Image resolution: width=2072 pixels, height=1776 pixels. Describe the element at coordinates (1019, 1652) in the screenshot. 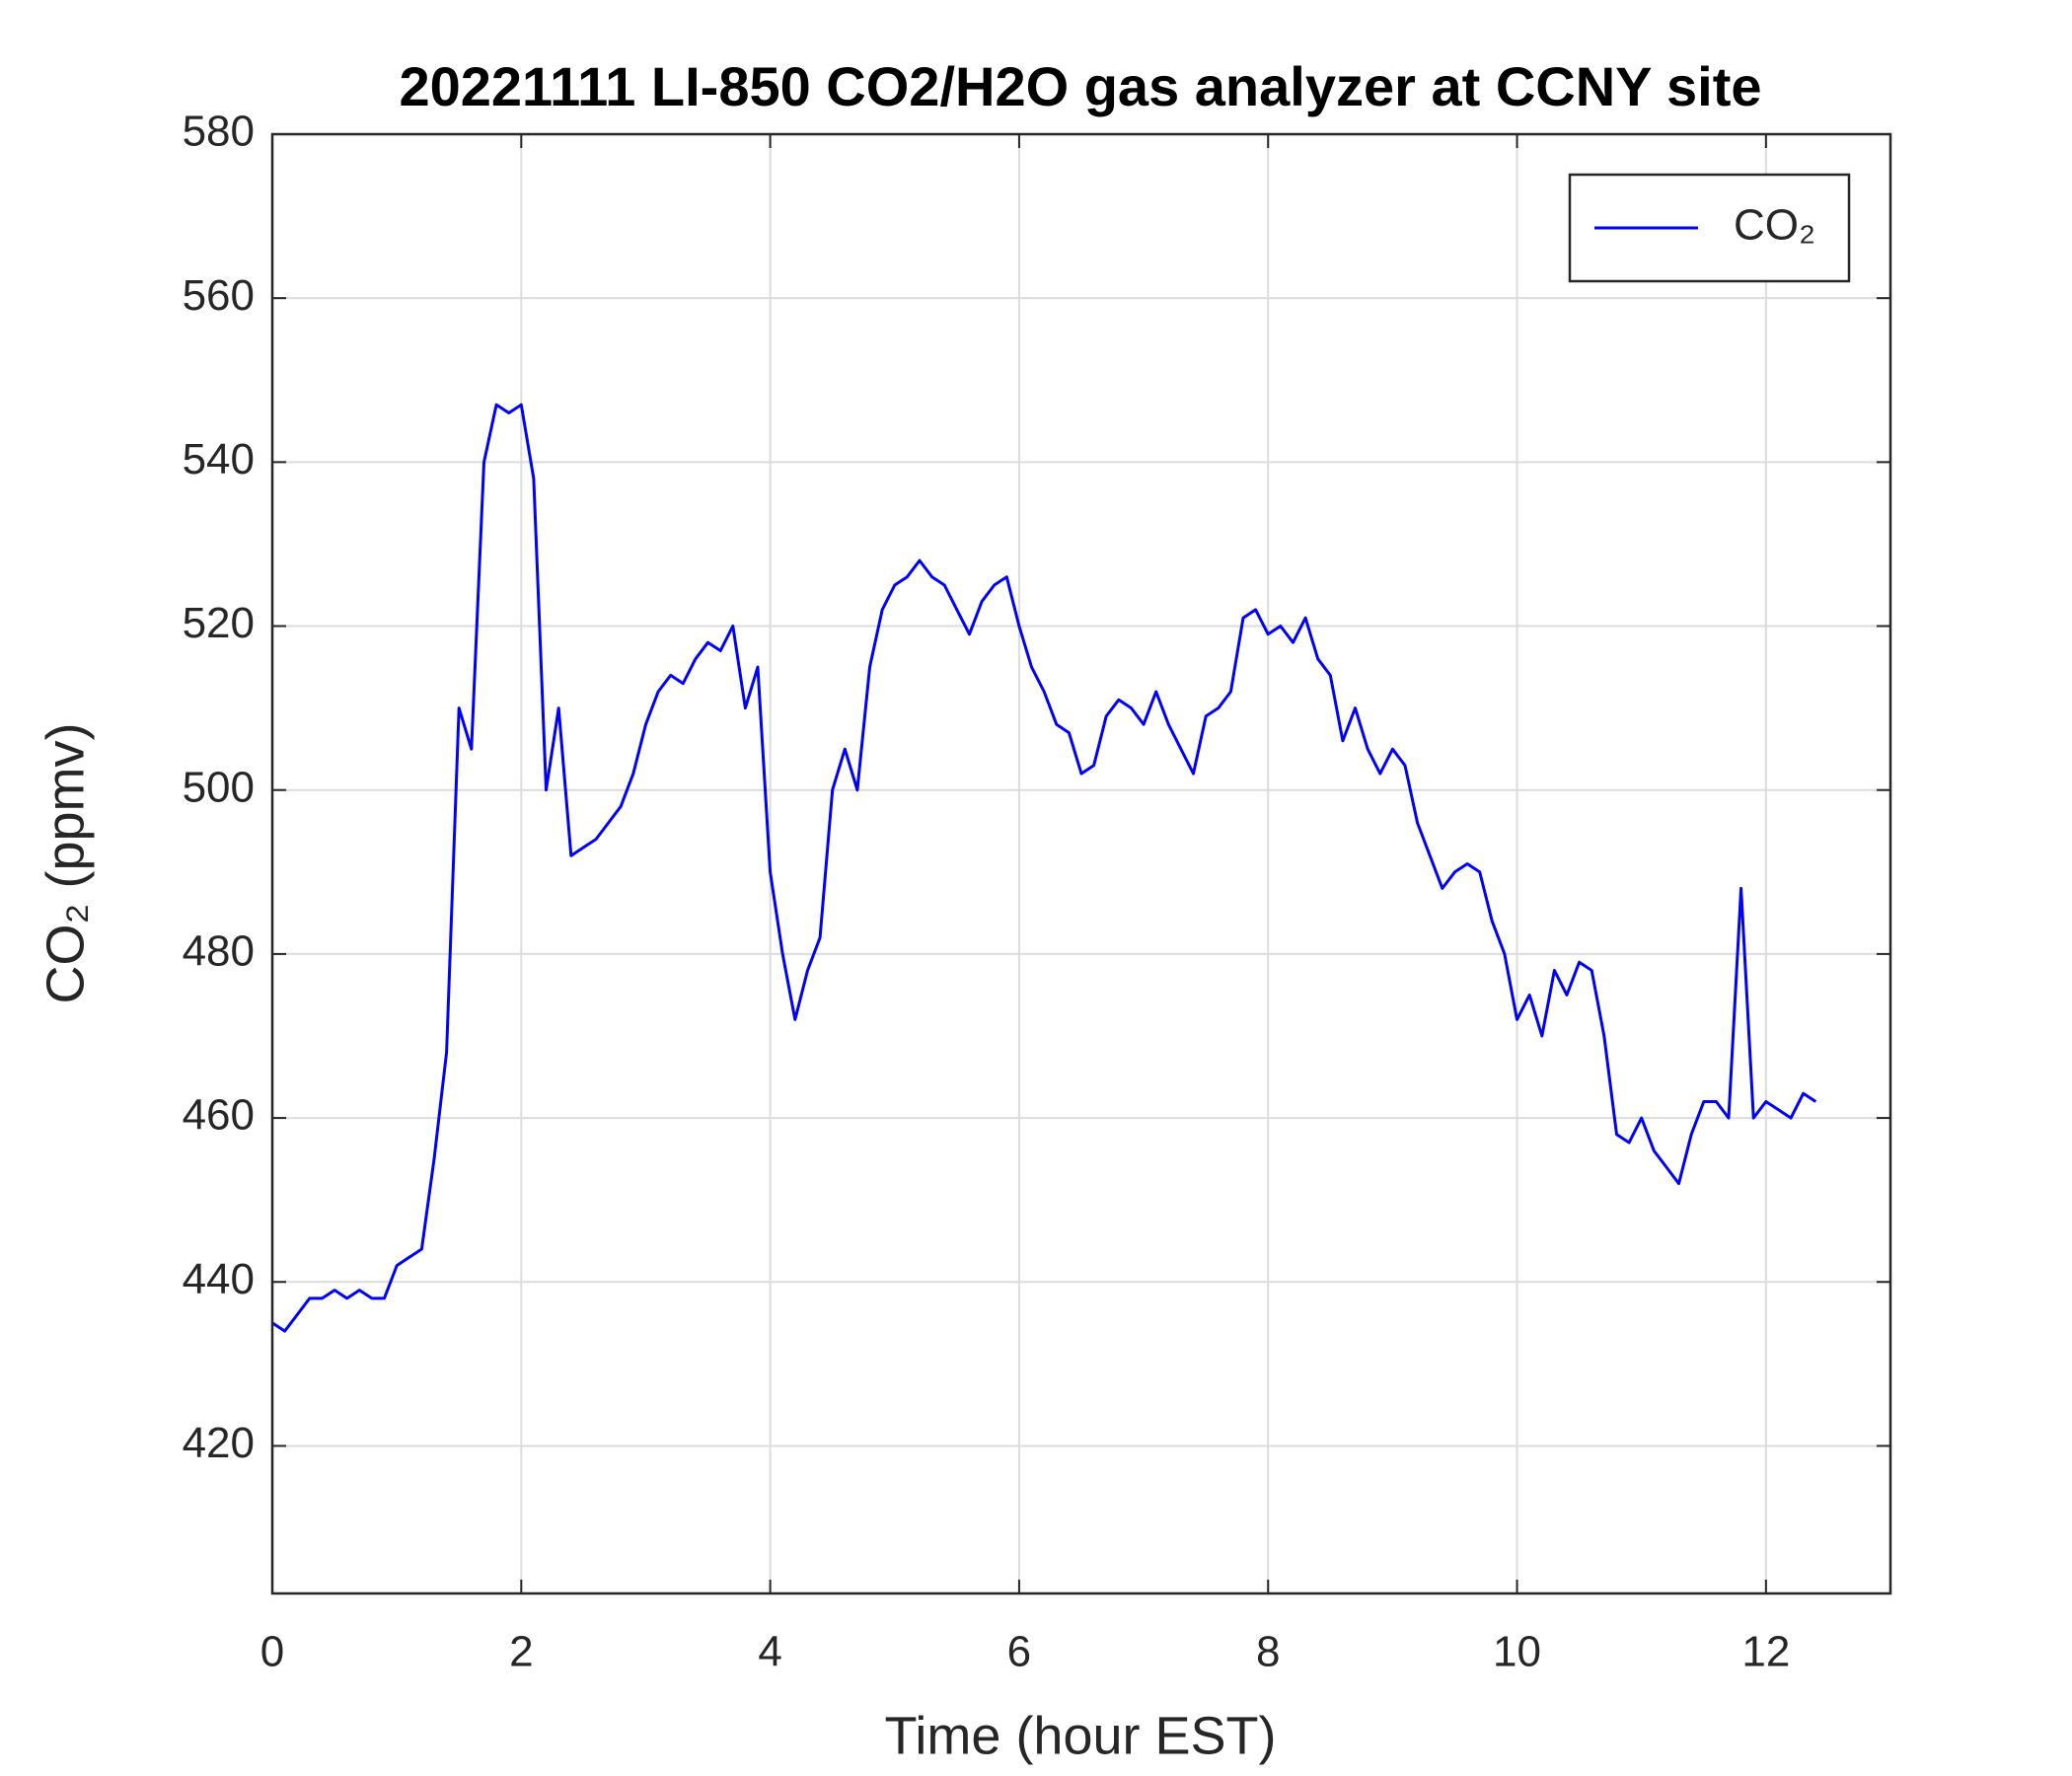

I see `x-tick-label: 6` at that location.